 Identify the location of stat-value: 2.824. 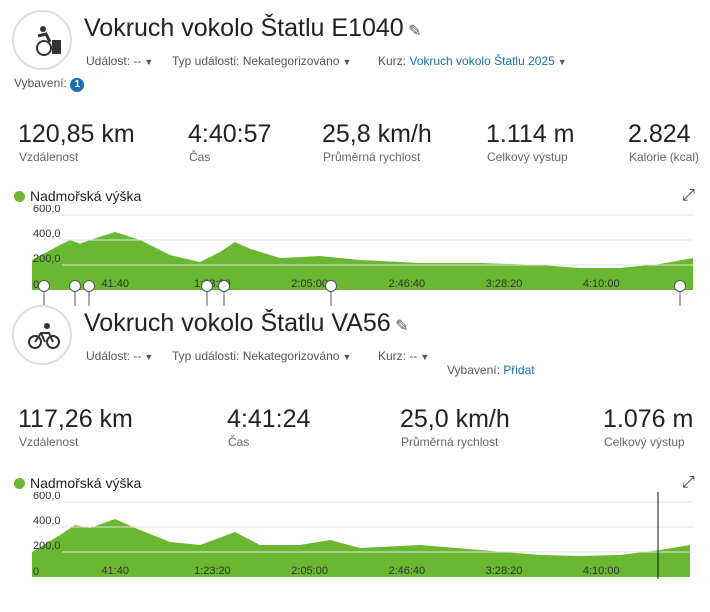
(659, 134).